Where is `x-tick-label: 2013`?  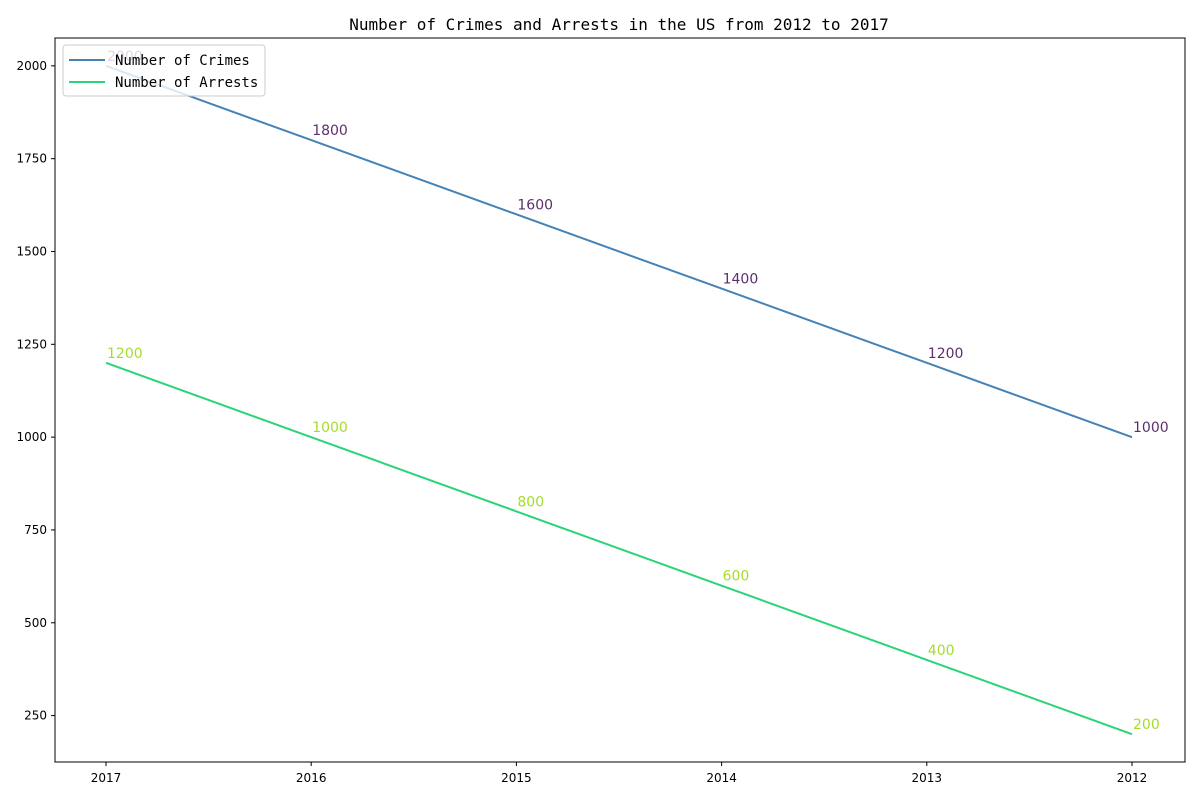 x-tick-label: 2013 is located at coordinates (927, 778).